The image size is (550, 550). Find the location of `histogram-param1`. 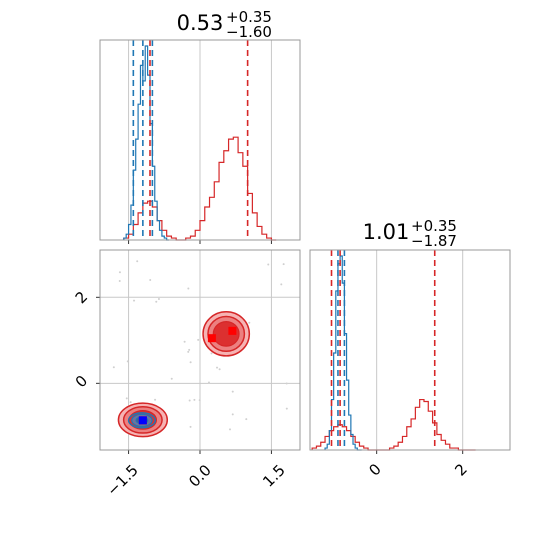

histogram-param1 is located at coordinates (200, 141).